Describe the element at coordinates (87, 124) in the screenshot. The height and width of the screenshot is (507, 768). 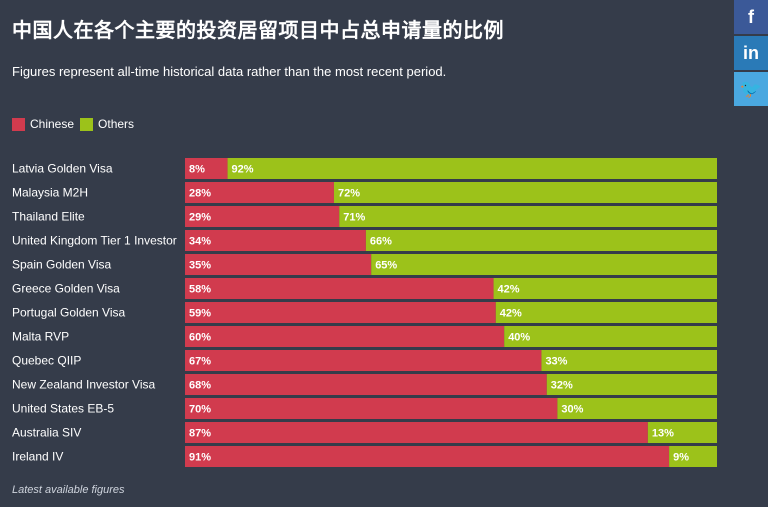
I see `legend-swatch-others` at that location.